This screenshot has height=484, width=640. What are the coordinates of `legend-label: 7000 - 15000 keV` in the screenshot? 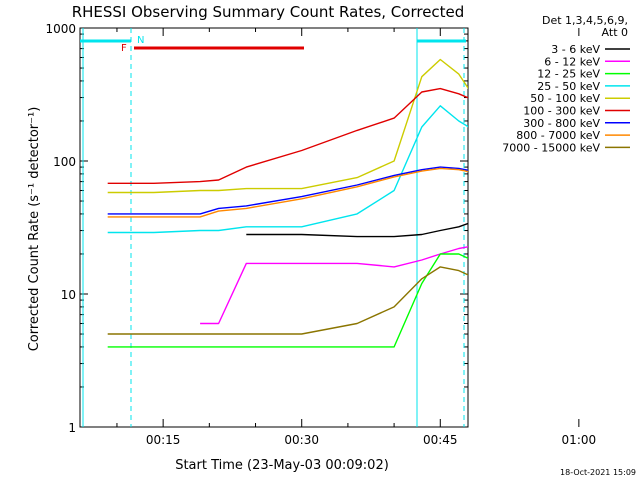 It's located at (551, 147).